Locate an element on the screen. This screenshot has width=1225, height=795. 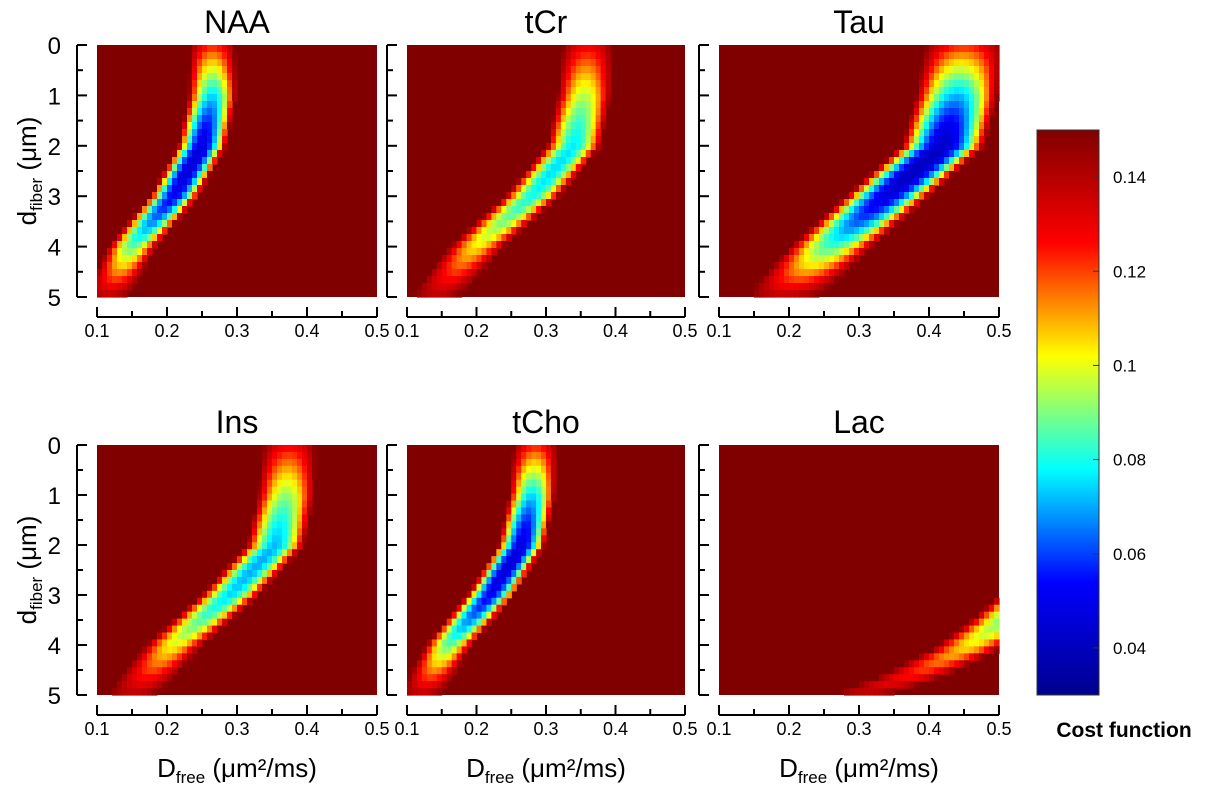
x-tick-label: 0.5 is located at coordinates (998, 331).